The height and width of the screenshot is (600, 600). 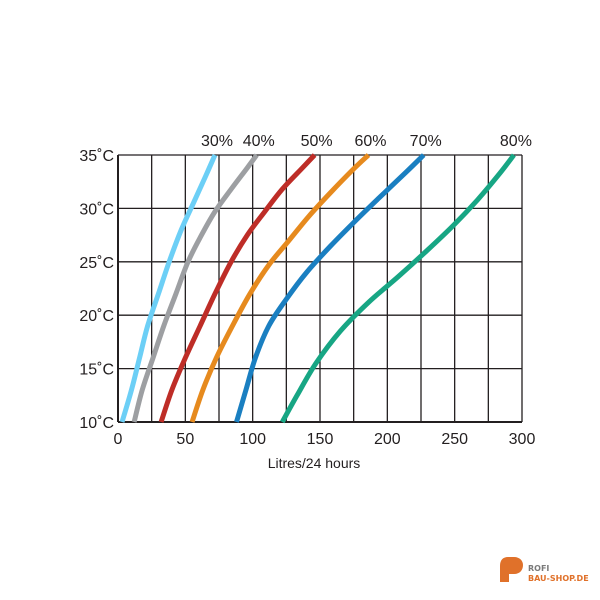 What do you see at coordinates (387, 439) in the screenshot?
I see `x-tick-label: 200` at bounding box center [387, 439].